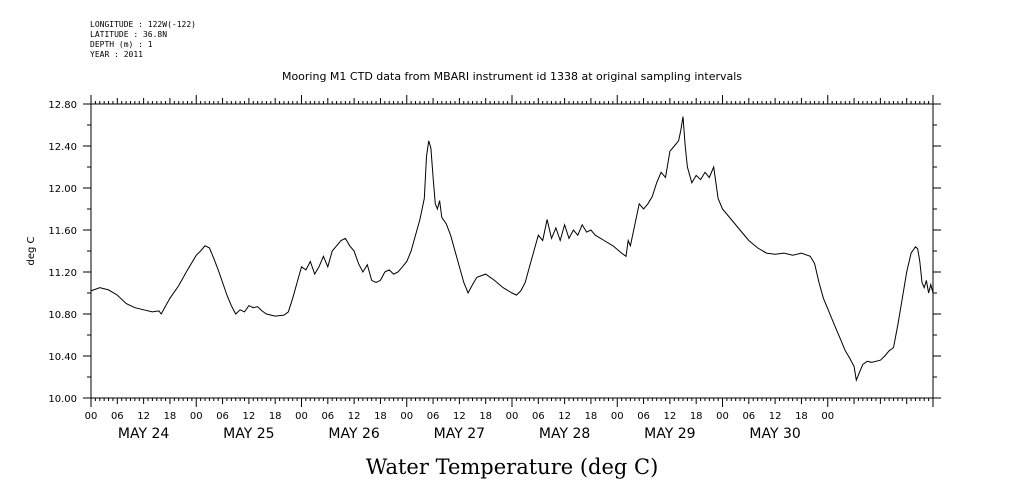 Image resolution: width=1009 pixels, height=504 pixels. Describe the element at coordinates (62, 189) in the screenshot. I see `y-tick-label: 12.00` at that location.